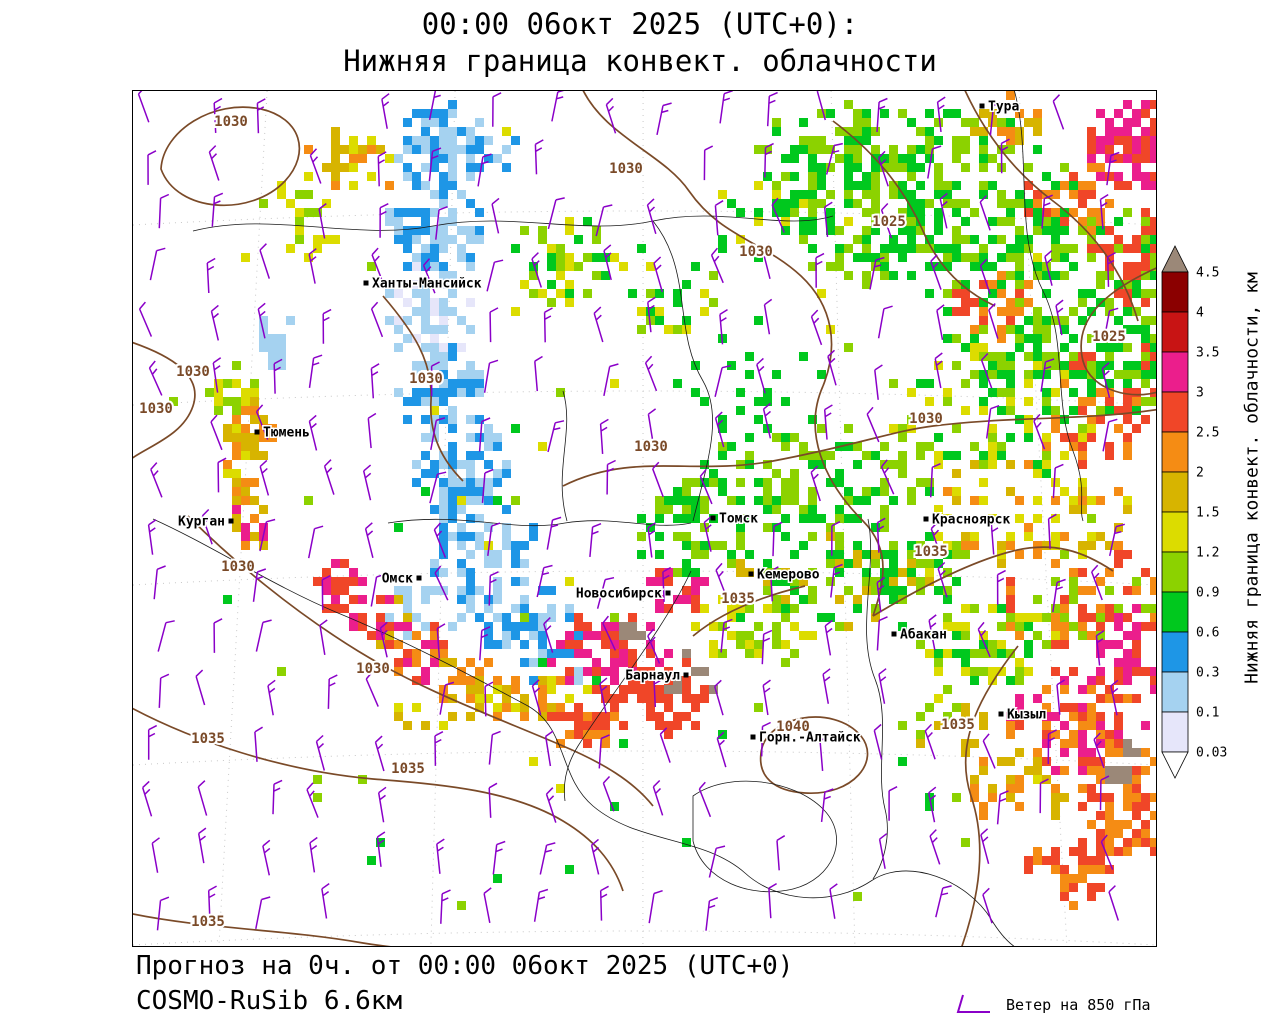 This screenshot has width=1280, height=1024. What do you see at coordinates (1175, 765) in the screenshot?
I see `legend-below-min` at bounding box center [1175, 765].